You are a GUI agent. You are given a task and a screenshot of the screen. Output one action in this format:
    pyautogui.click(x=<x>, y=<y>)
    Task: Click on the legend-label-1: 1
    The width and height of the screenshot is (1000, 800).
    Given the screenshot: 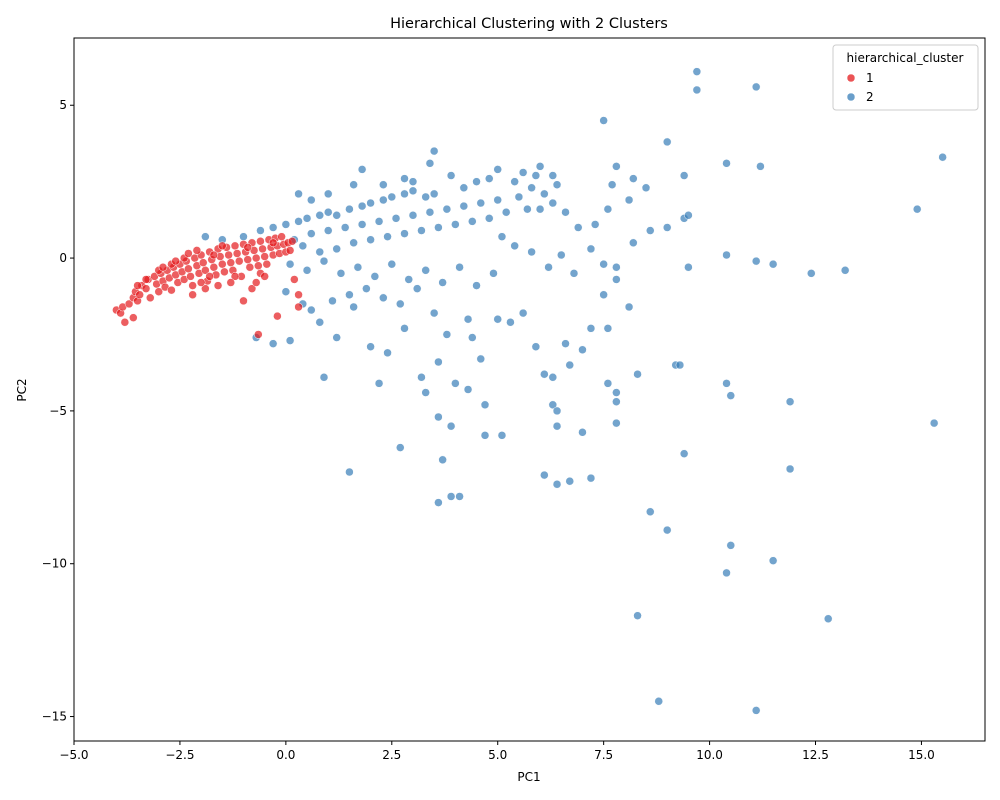 What is the action you would take?
    pyautogui.click(x=870, y=78)
    